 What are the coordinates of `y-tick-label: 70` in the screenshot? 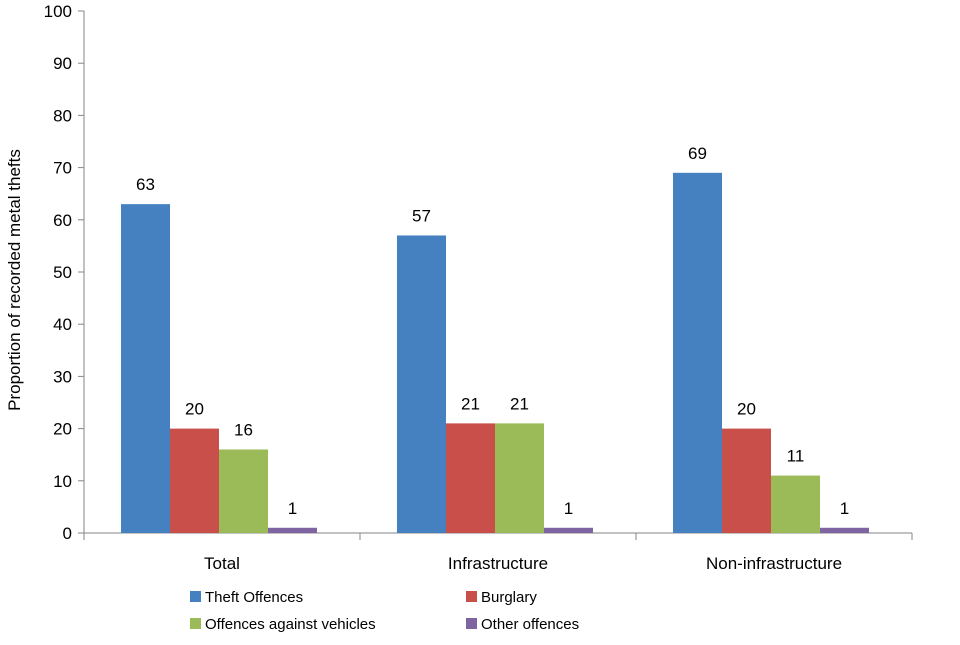 It's located at (62, 168).